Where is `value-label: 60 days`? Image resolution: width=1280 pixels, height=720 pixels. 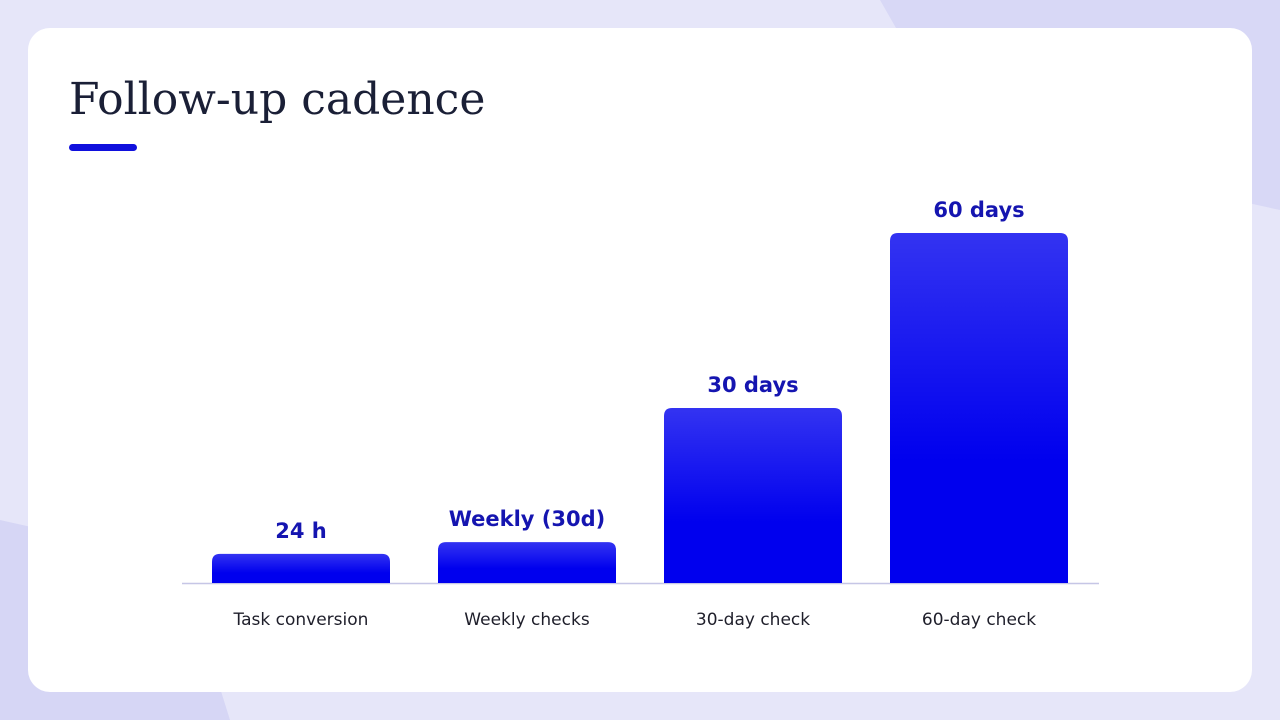 value-label: 60 days is located at coordinates (978, 210).